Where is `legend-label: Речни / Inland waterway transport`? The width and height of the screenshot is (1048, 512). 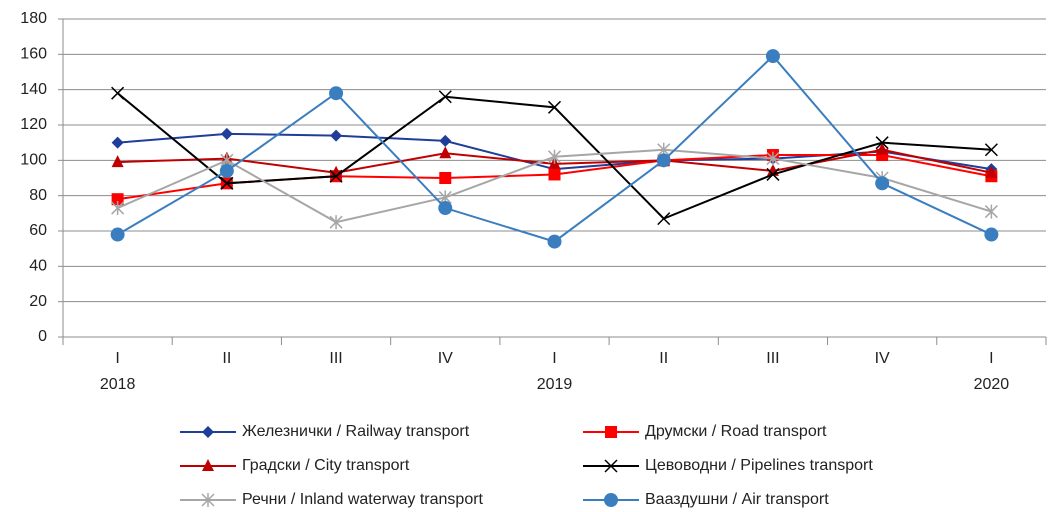
legend-label: Речни / Inland waterway transport is located at coordinates (363, 499).